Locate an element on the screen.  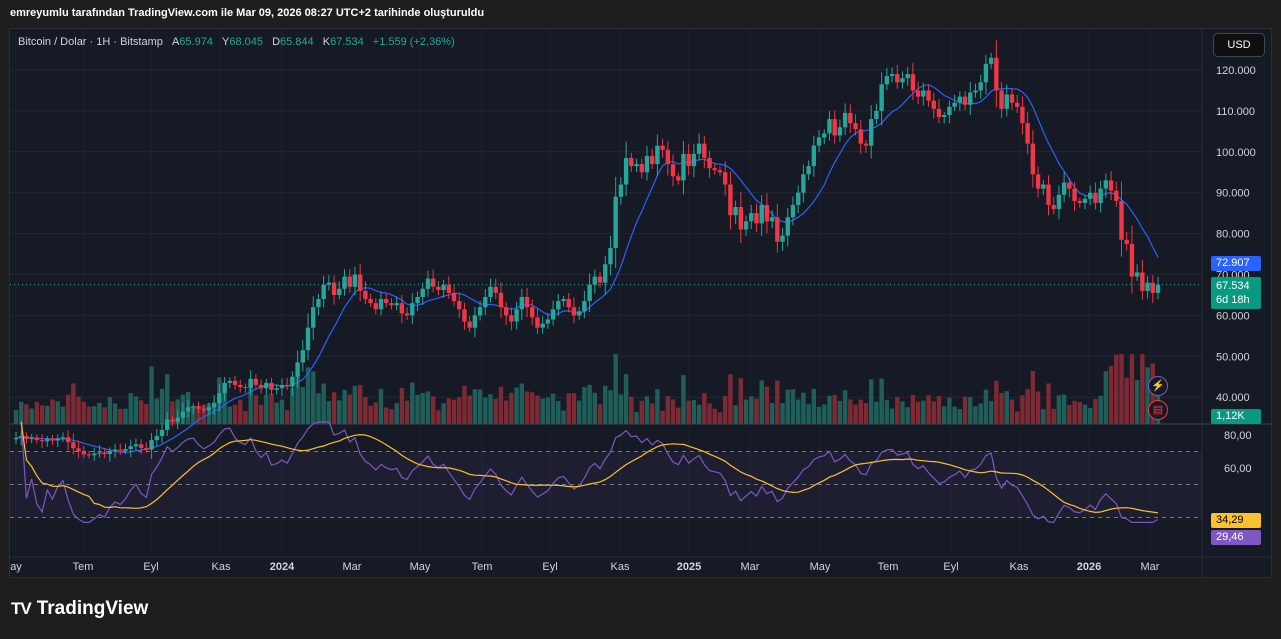
symbol-name: Bitcoin / Dolar · 1H · Bitstamp is located at coordinates (90, 42).